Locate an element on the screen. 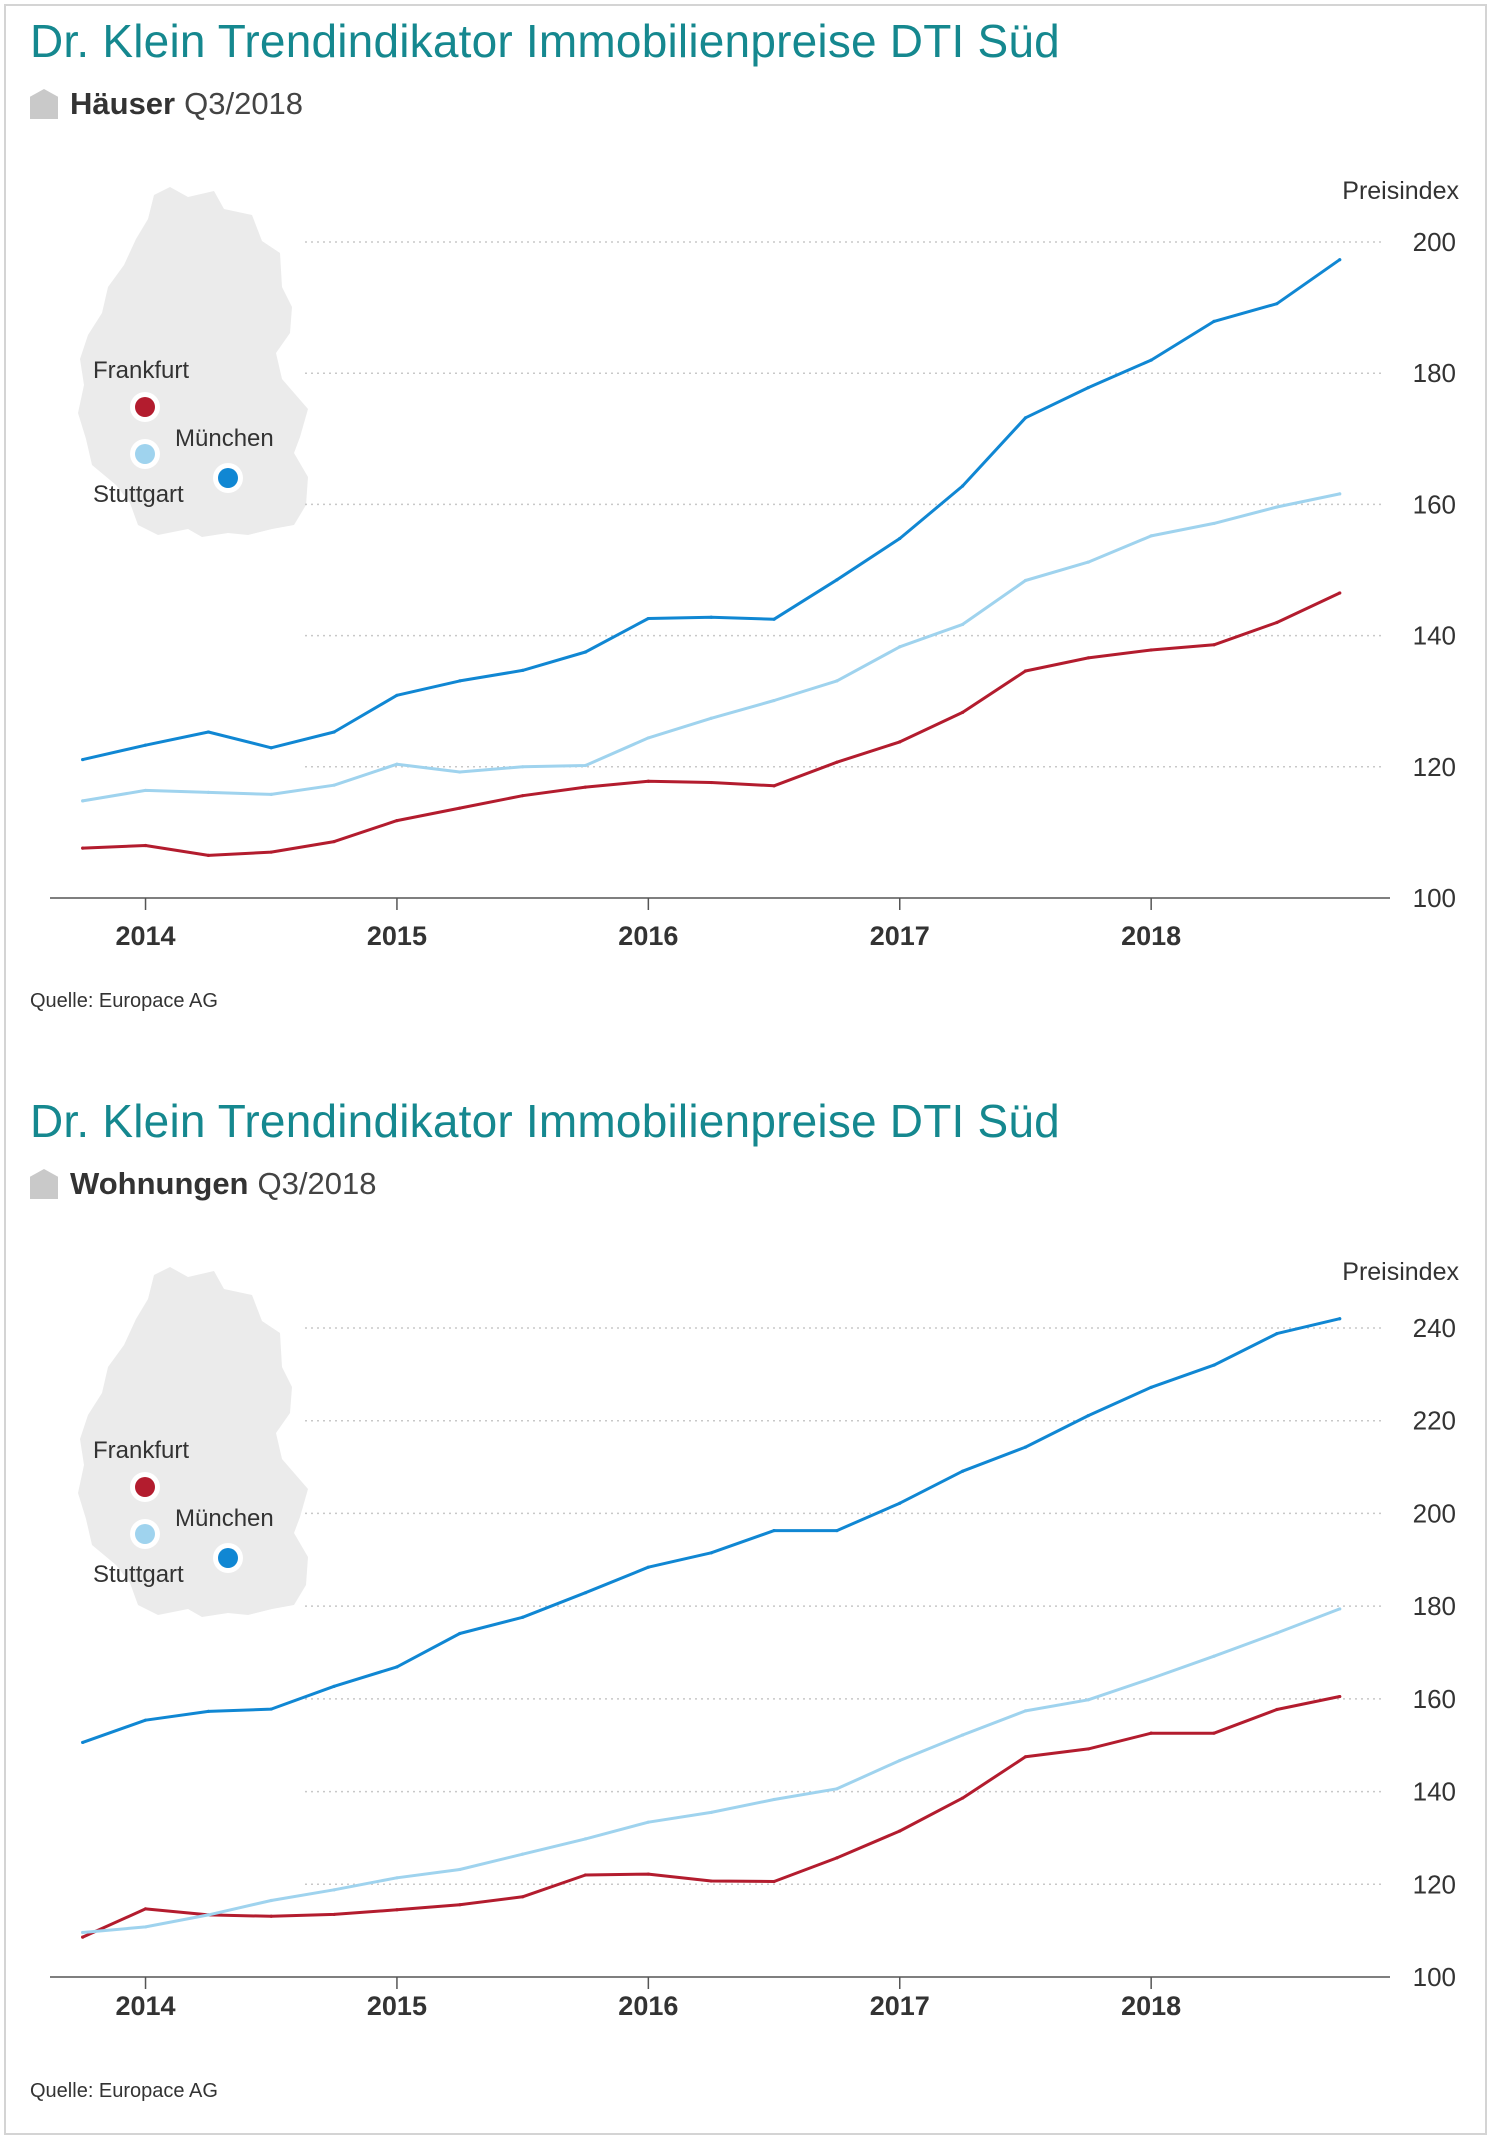 The width and height of the screenshot is (1493, 2141). y-tick-label-120: 120 is located at coordinates (1434, 1884).